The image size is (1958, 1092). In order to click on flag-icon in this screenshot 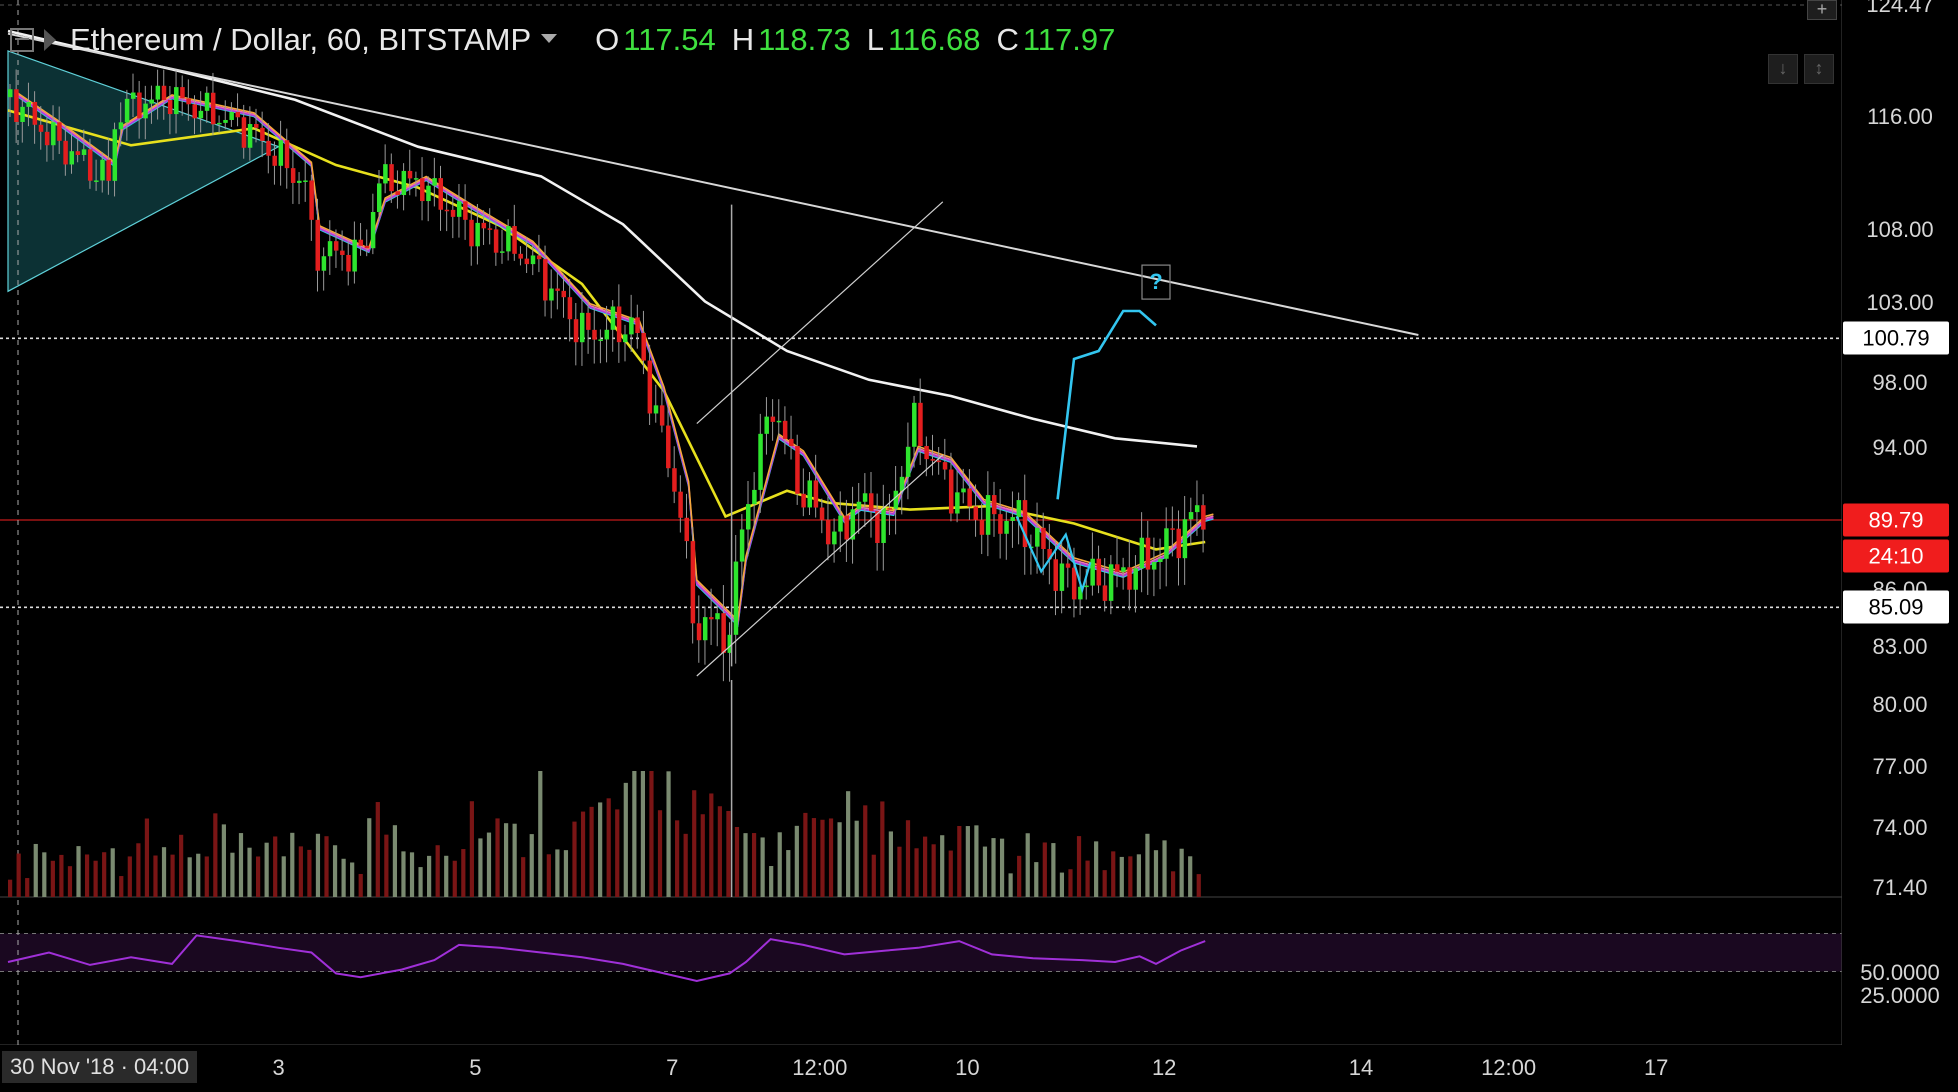, I will do `click(50, 40)`.